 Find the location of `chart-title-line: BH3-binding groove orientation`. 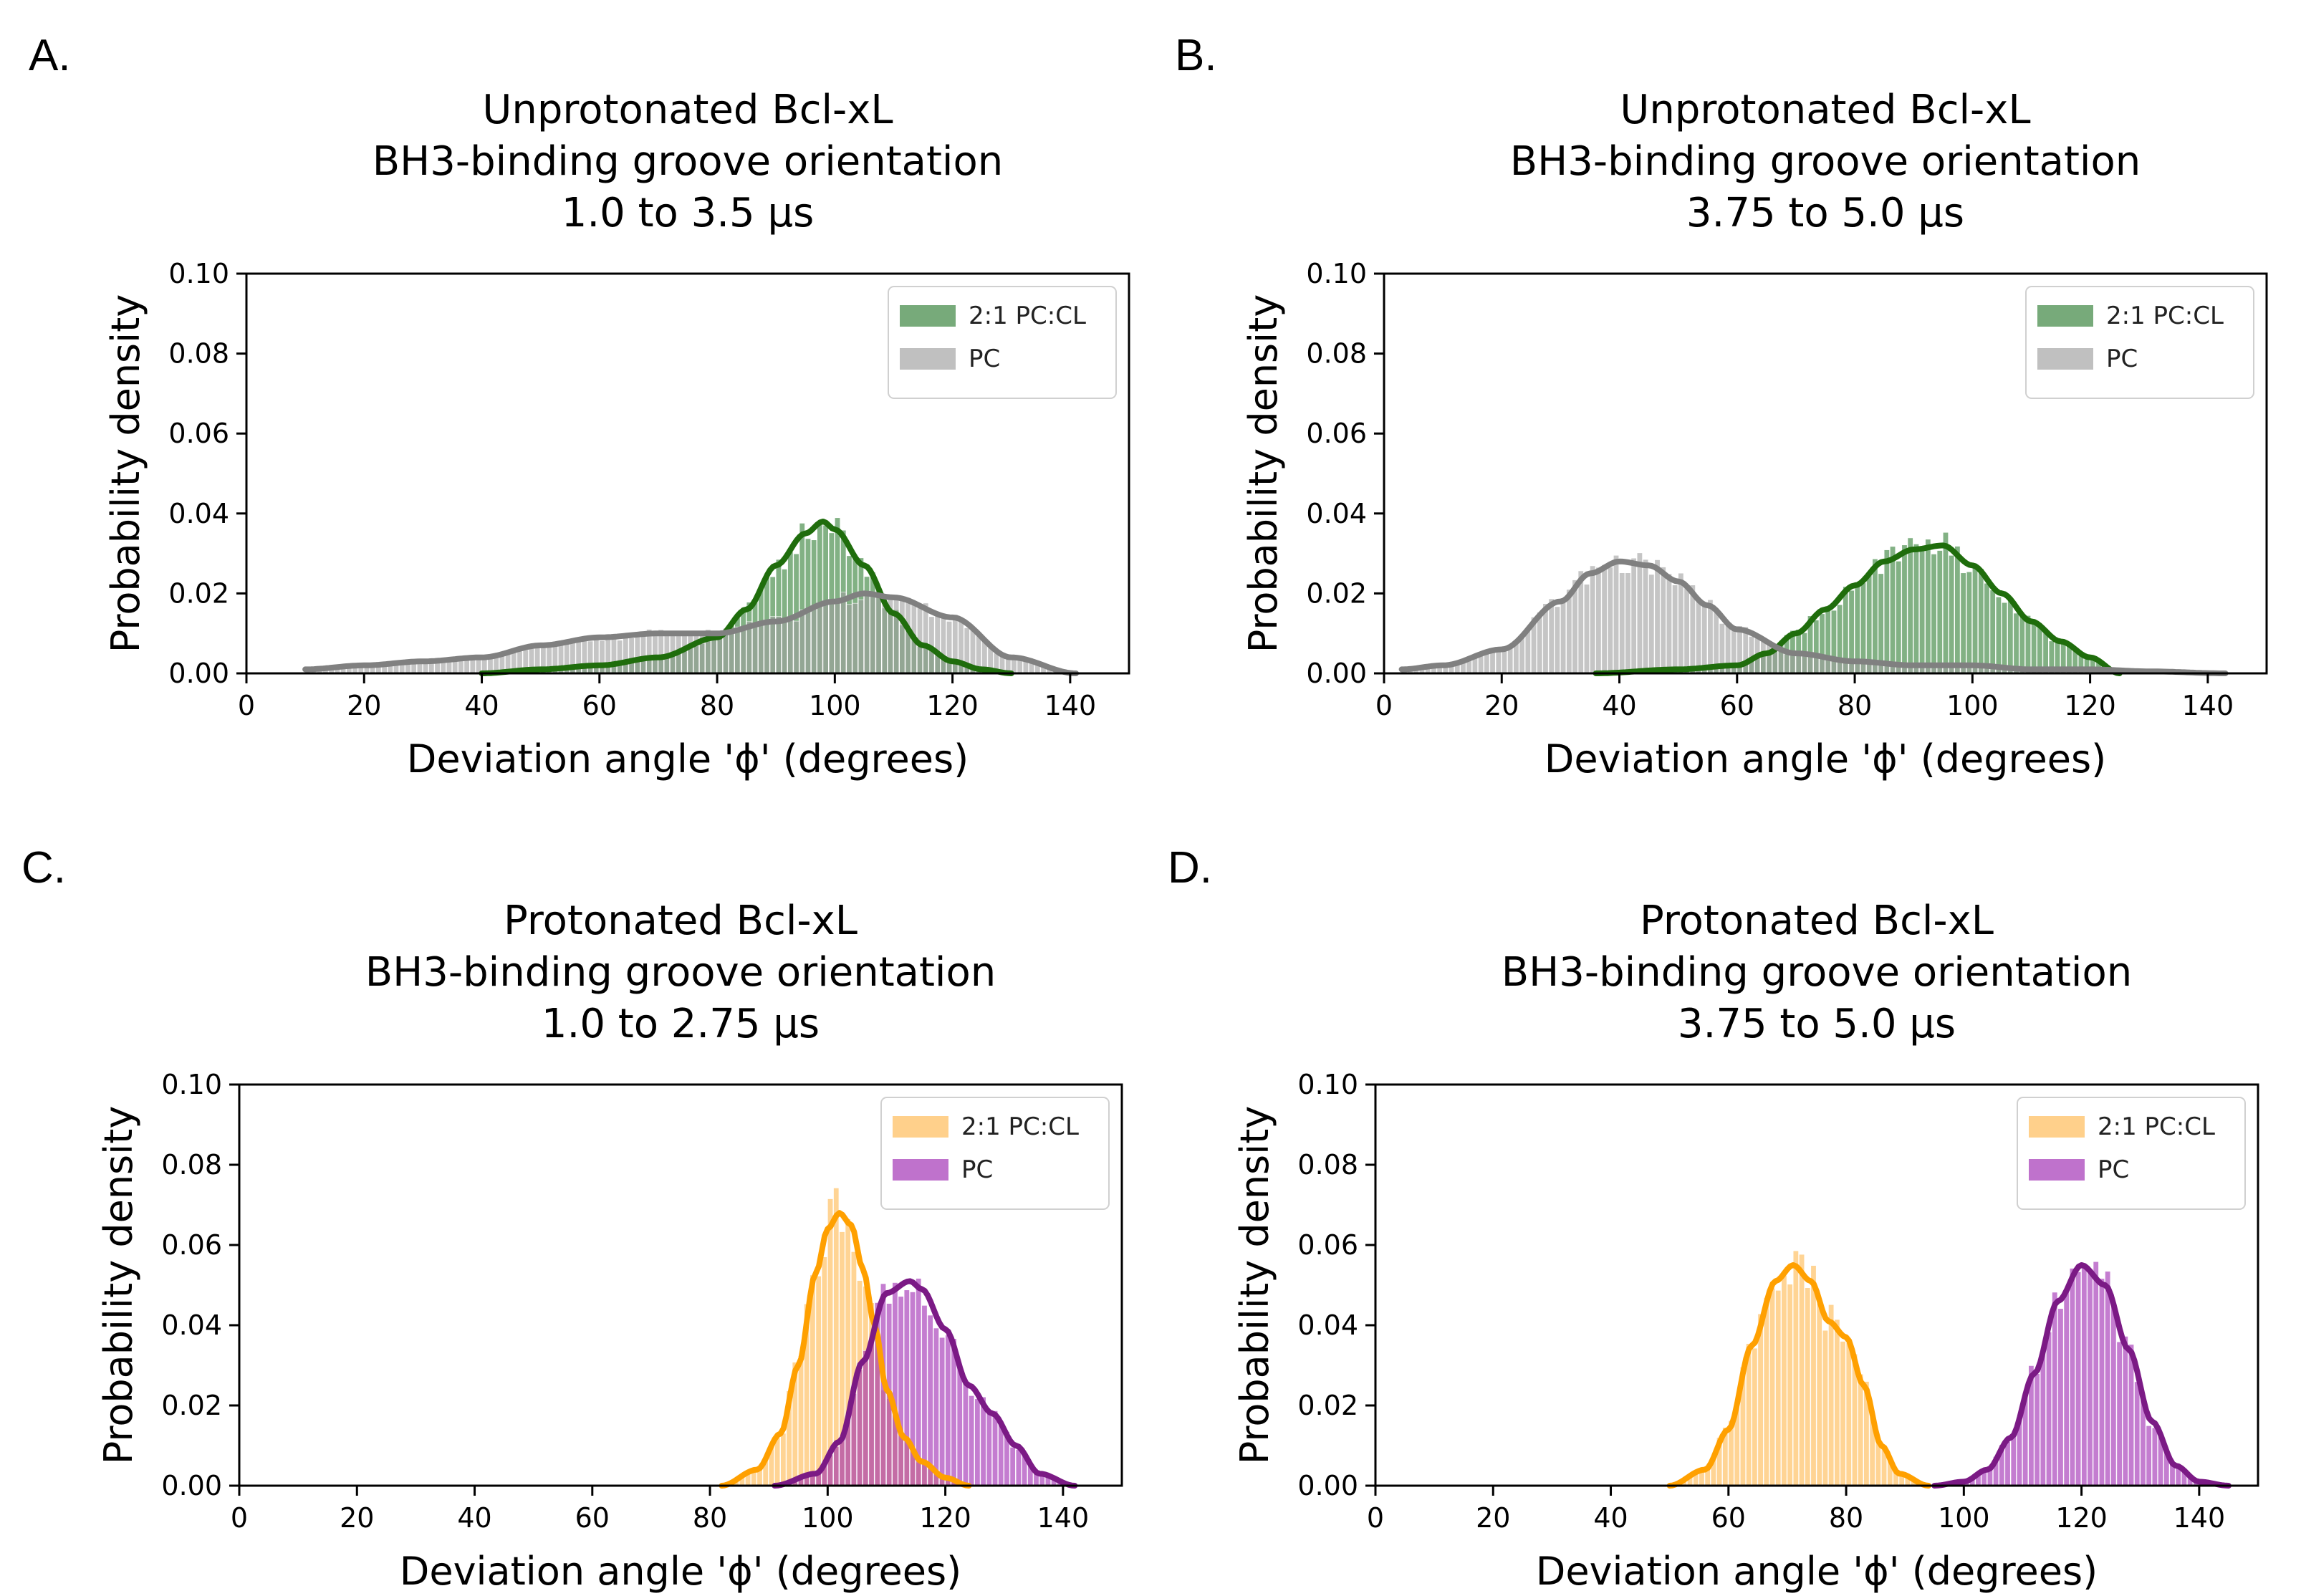

chart-title-line: BH3-binding groove orientation is located at coordinates (1825, 161).